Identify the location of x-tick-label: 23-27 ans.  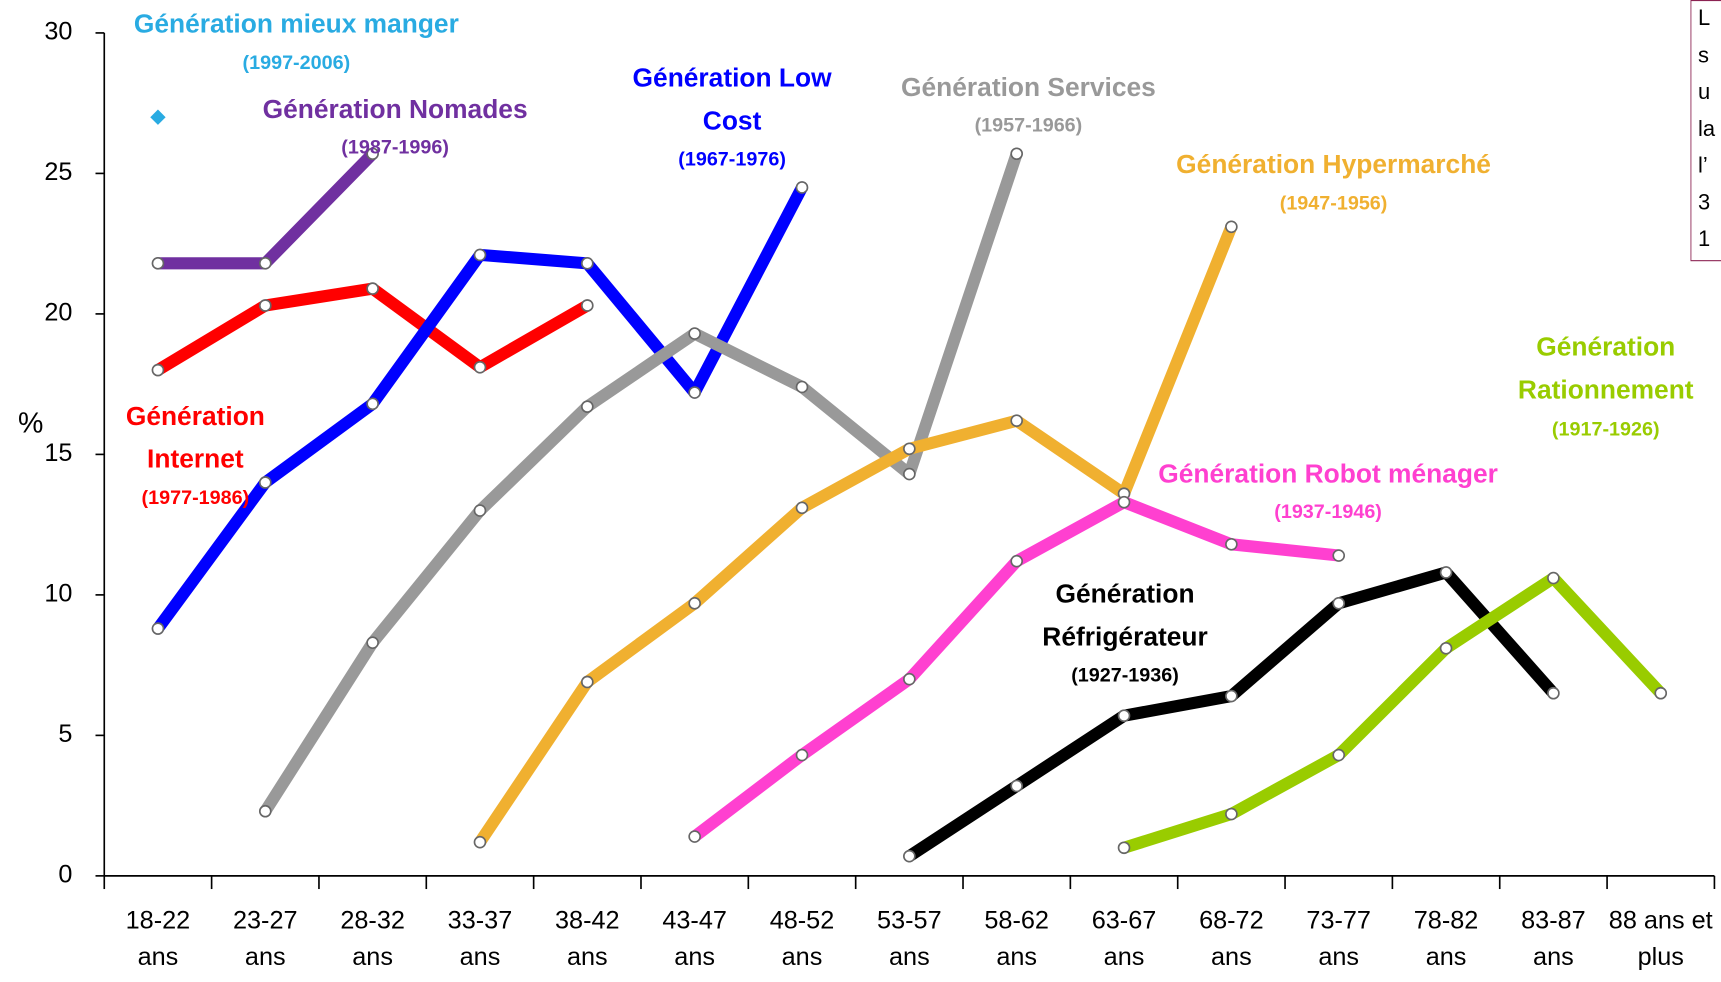
(265, 938).